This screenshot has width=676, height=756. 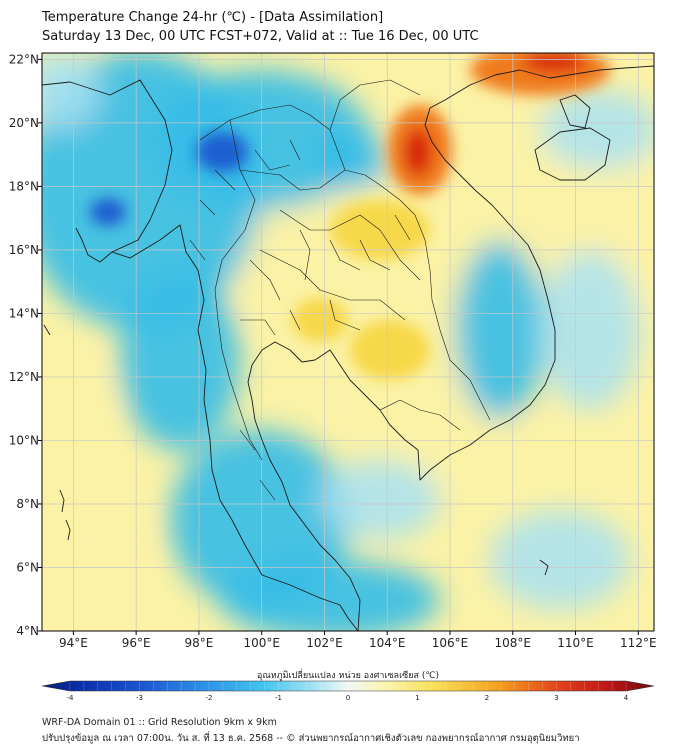 What do you see at coordinates (556, 698) in the screenshot?
I see `colorbar-tick-label: 3` at bounding box center [556, 698].